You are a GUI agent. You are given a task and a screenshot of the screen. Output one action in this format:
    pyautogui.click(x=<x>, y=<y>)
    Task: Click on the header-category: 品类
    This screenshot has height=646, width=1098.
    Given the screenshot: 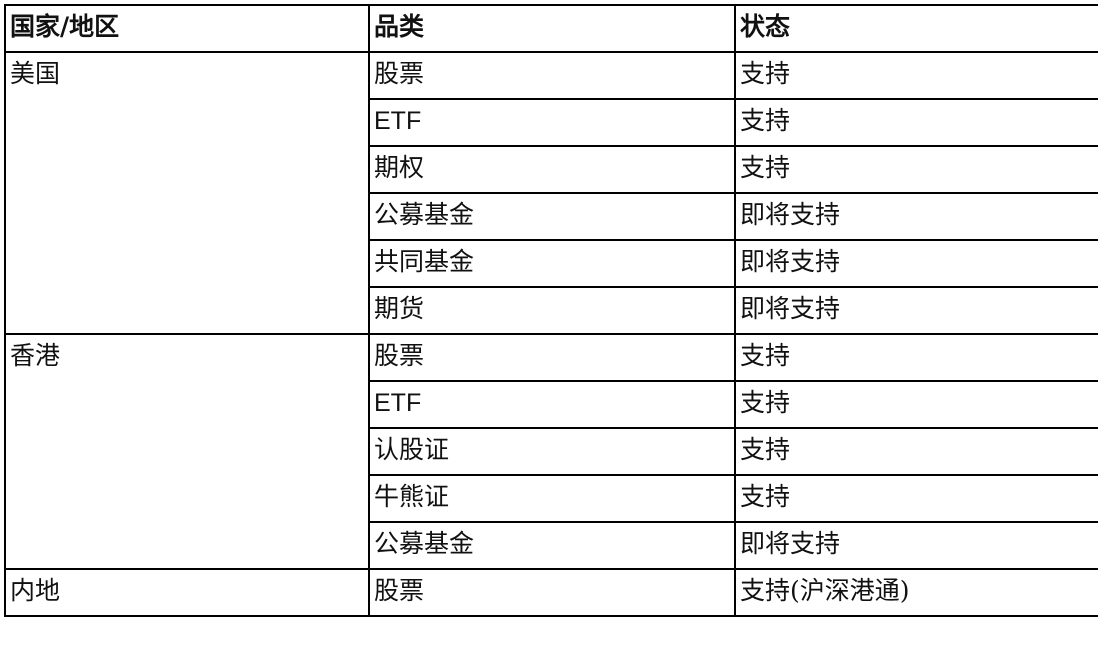 What is the action you would take?
    pyautogui.click(x=552, y=28)
    